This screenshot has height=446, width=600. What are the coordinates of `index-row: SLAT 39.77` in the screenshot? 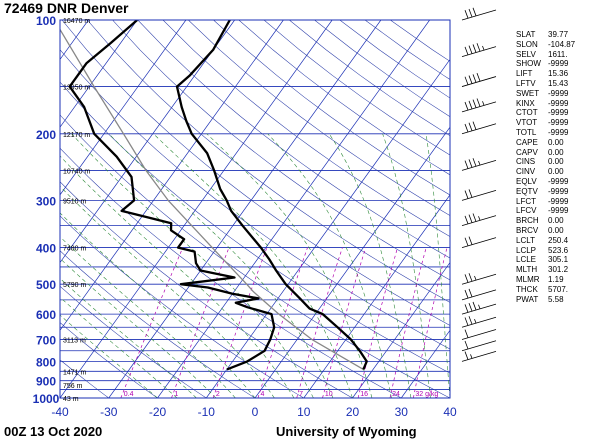 It's located at (545, 35).